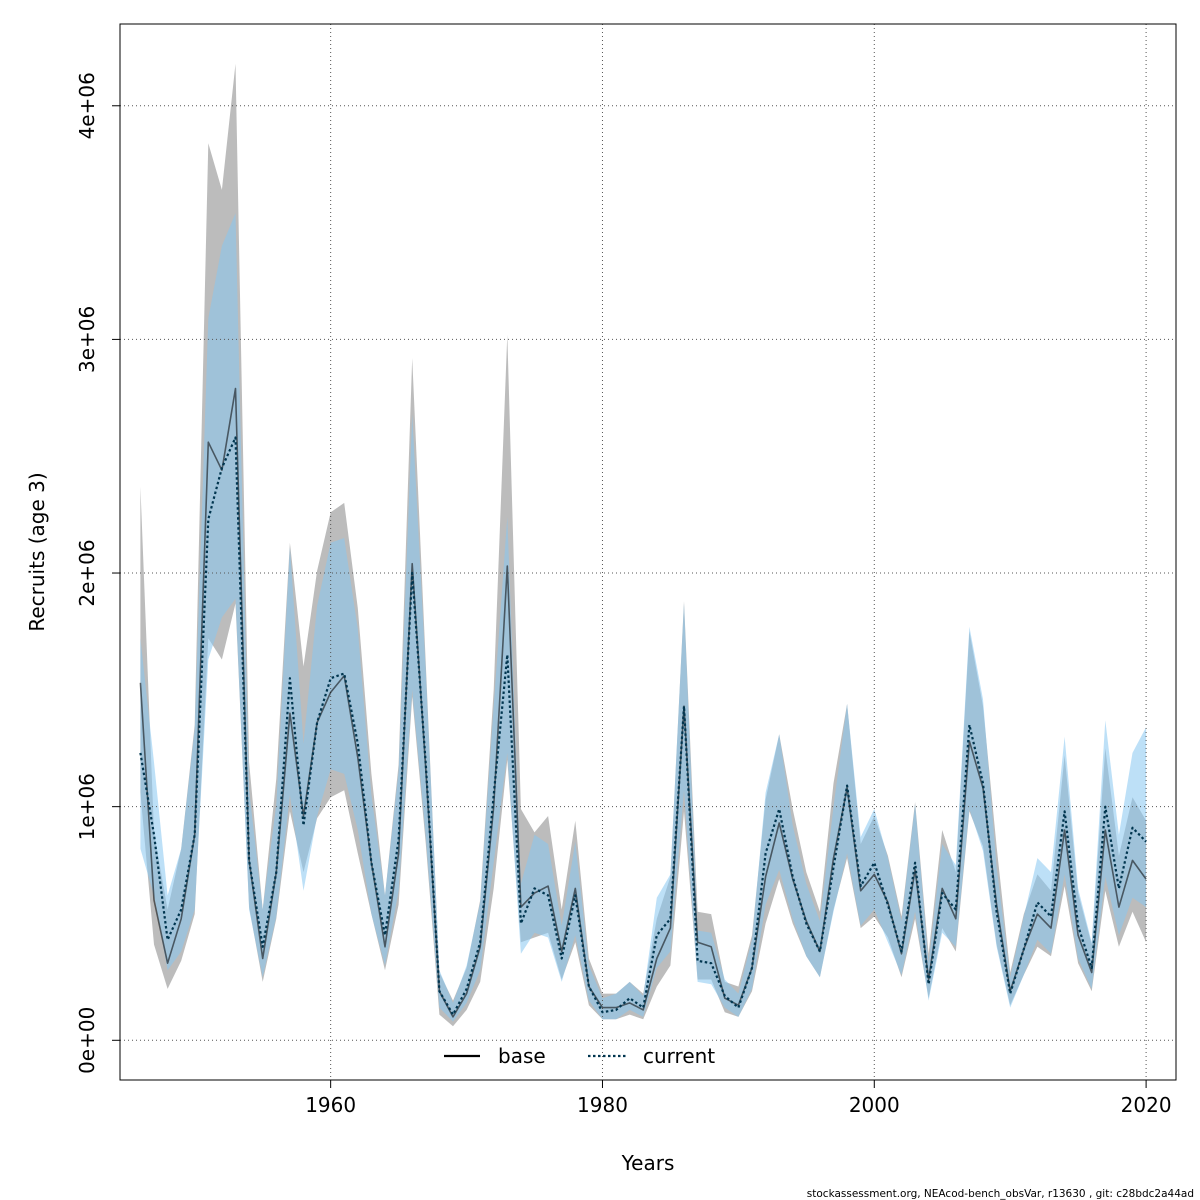 This screenshot has width=1200, height=1200. Describe the element at coordinates (330, 1105) in the screenshot. I see `x-tick-label-0: 1960` at that location.